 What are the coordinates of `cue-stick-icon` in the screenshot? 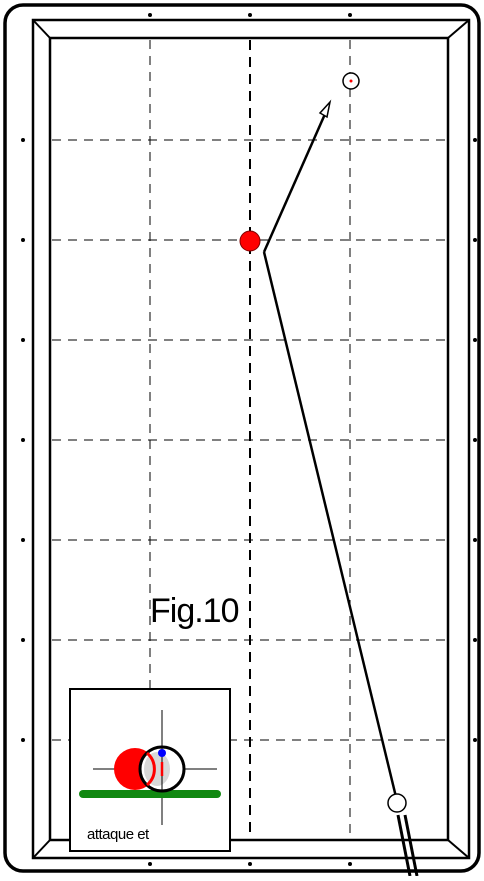 It's located at (407, 845).